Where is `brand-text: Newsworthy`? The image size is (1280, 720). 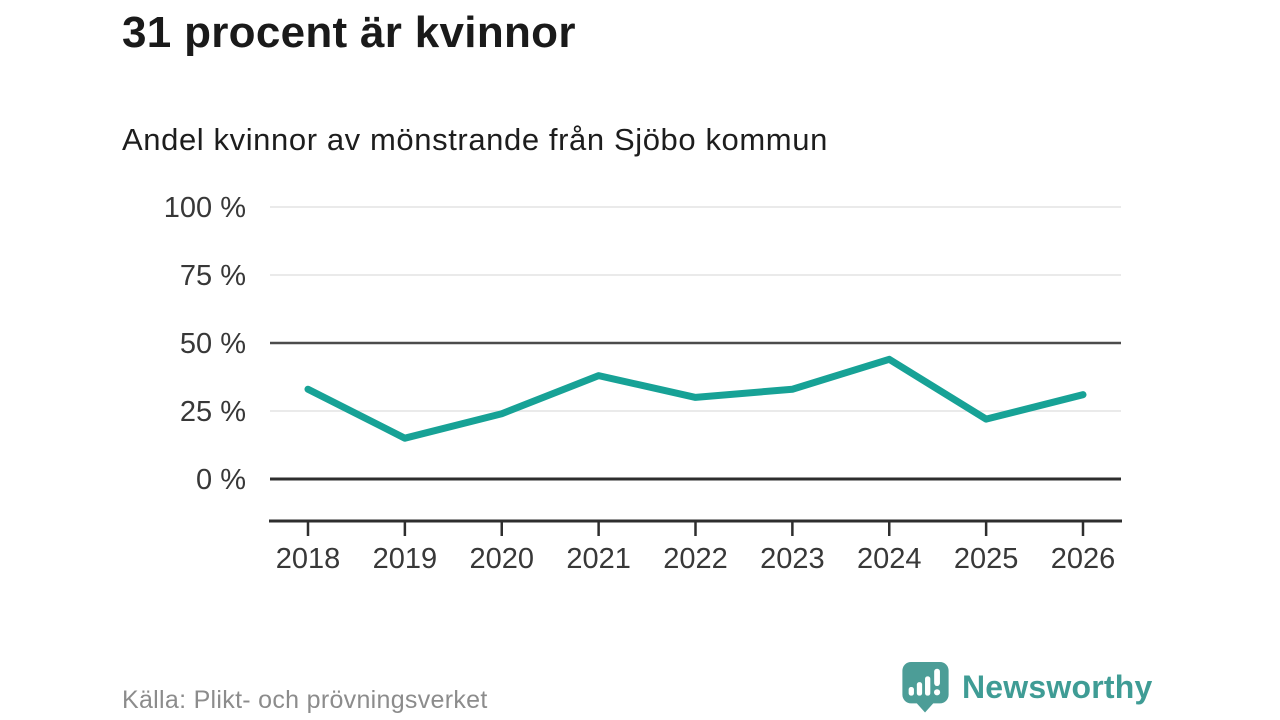 brand-text: Newsworthy is located at coordinates (1057, 686).